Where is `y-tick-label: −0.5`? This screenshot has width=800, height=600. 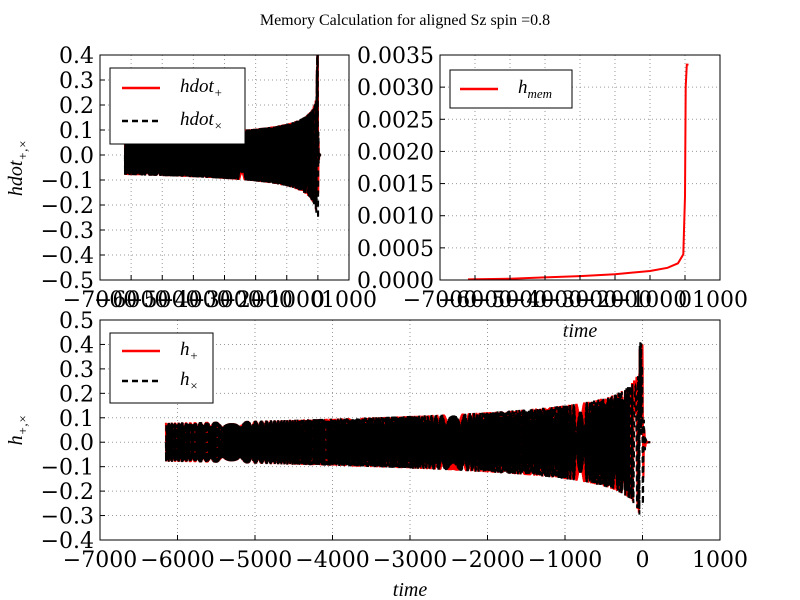
y-tick-label: −0.5 is located at coordinates (67, 281).